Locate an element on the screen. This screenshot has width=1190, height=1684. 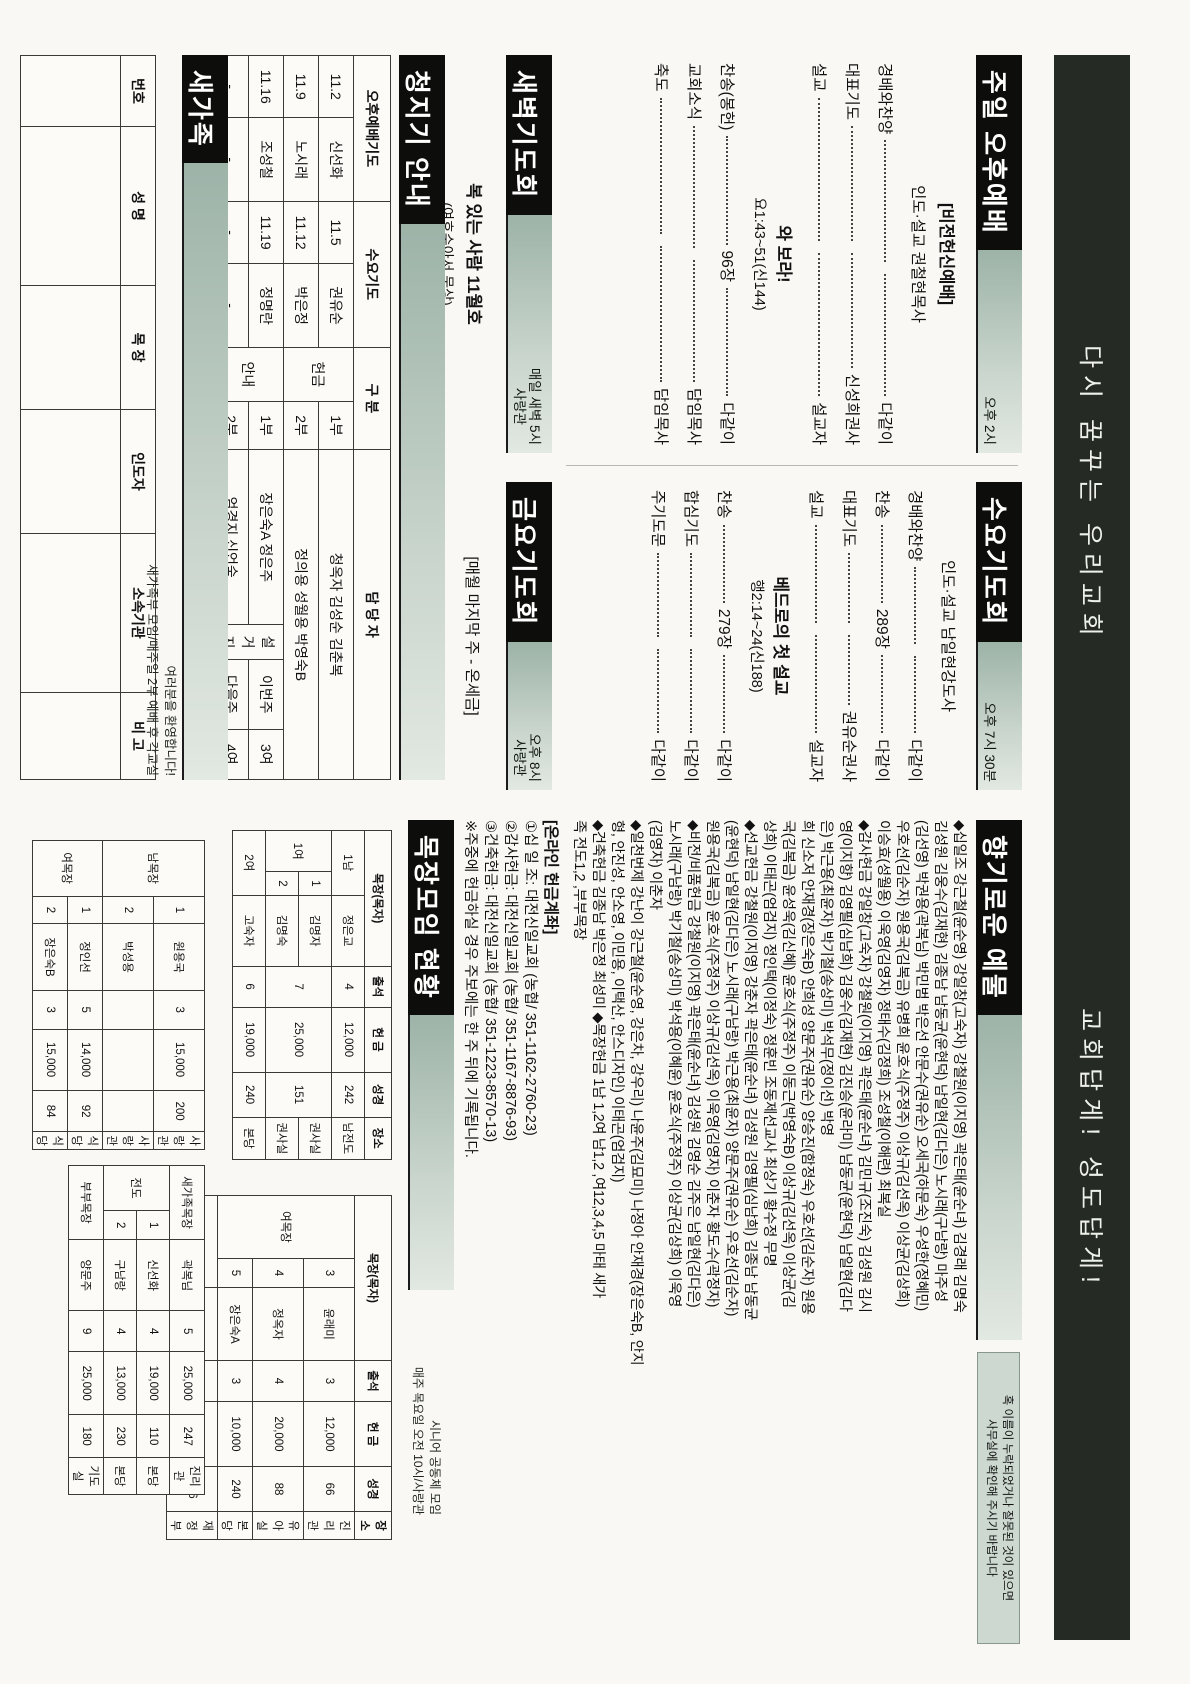
section-header: 목장모임 현황 is located at coordinates (431, 1055).